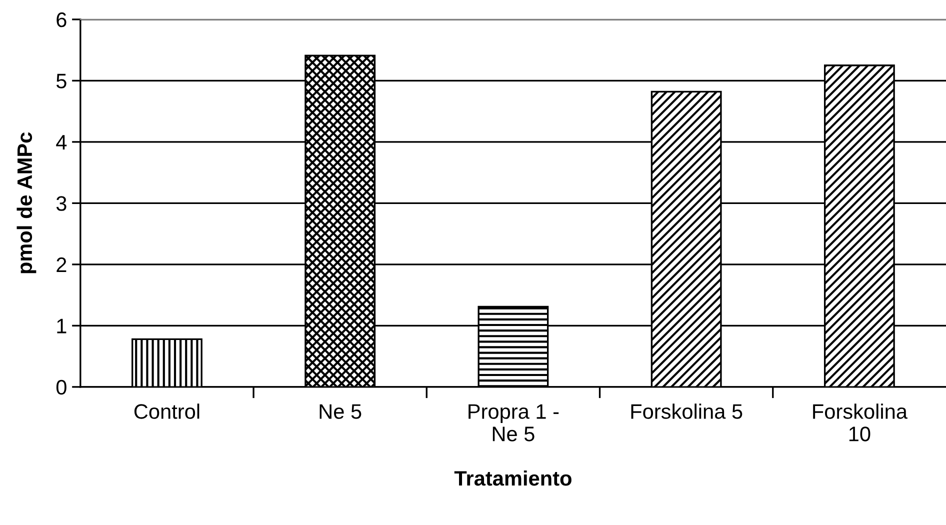 The width and height of the screenshot is (946, 525). Describe the element at coordinates (26, 203) in the screenshot. I see `y-axis-title: pmol de AMPc` at that location.